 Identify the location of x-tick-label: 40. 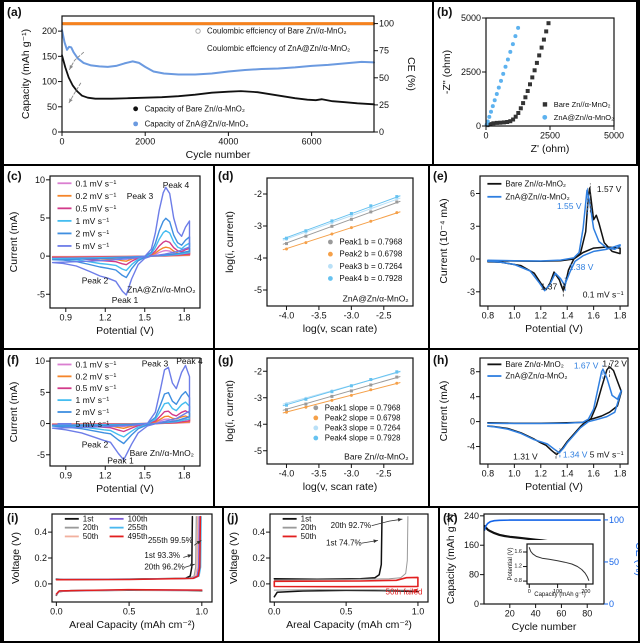
(536, 613).